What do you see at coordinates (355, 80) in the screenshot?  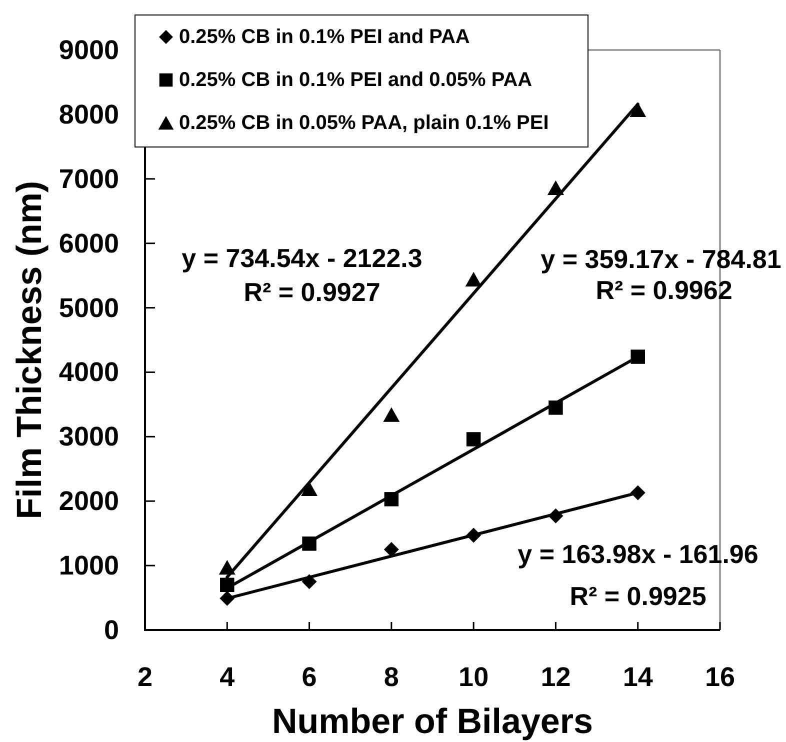 I see `legend-label: 0.25% CB in 0.1% PEI and 0.05% PAA` at bounding box center [355, 80].